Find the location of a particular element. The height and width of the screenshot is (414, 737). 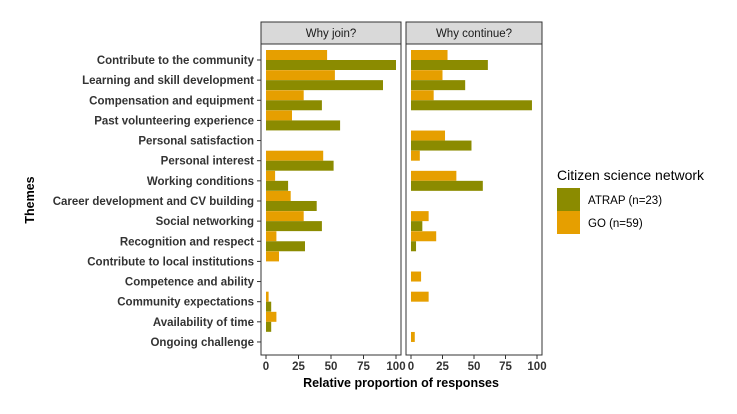

bar-go-past-volunteering-experience-why-join is located at coordinates (279, 115).